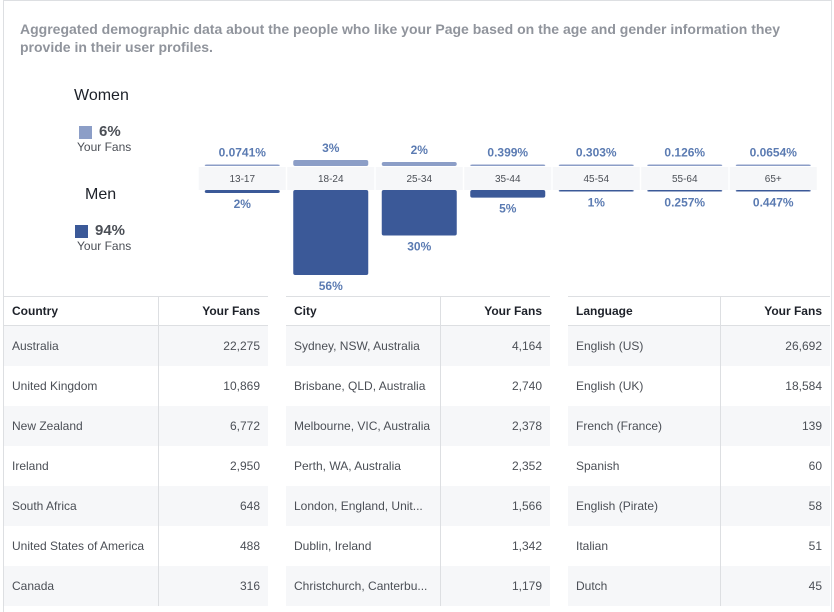  Describe the element at coordinates (213, 546) in the screenshot. I see `fans-count-cell: 488` at that location.